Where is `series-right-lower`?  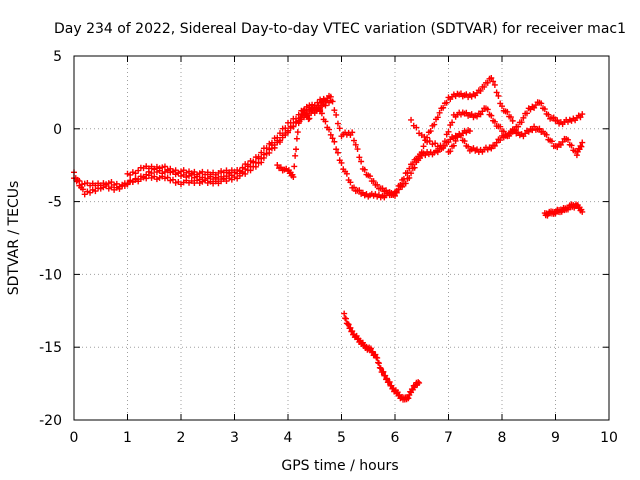
series-right-lower is located at coordinates (515, 141).